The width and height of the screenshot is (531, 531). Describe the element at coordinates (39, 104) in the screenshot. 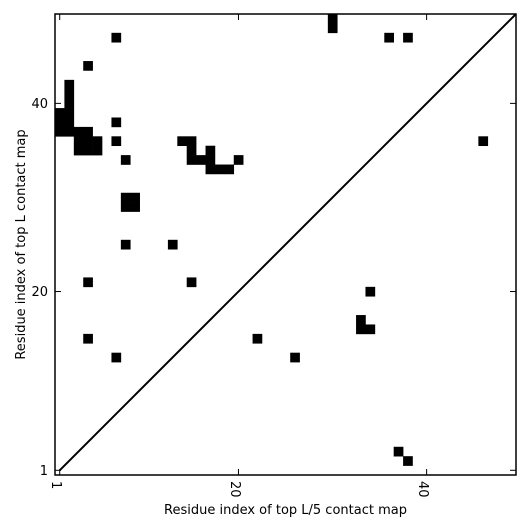

I see `y-tick-label: 40` at that location.